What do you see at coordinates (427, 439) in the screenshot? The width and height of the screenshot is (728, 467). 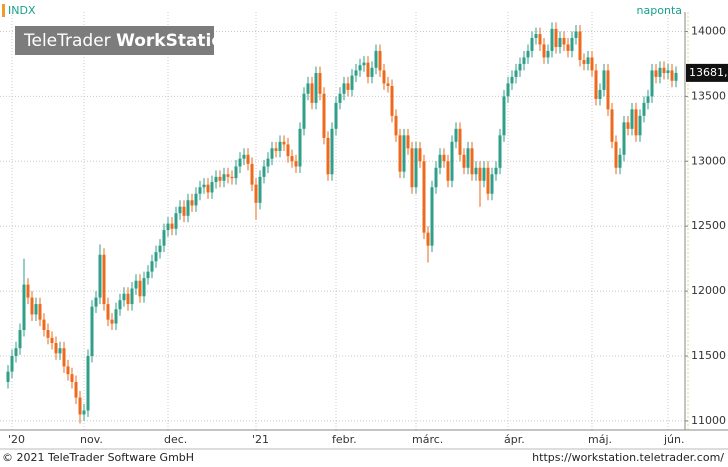 I see `x-tick-label: márc.` at bounding box center [427, 439].